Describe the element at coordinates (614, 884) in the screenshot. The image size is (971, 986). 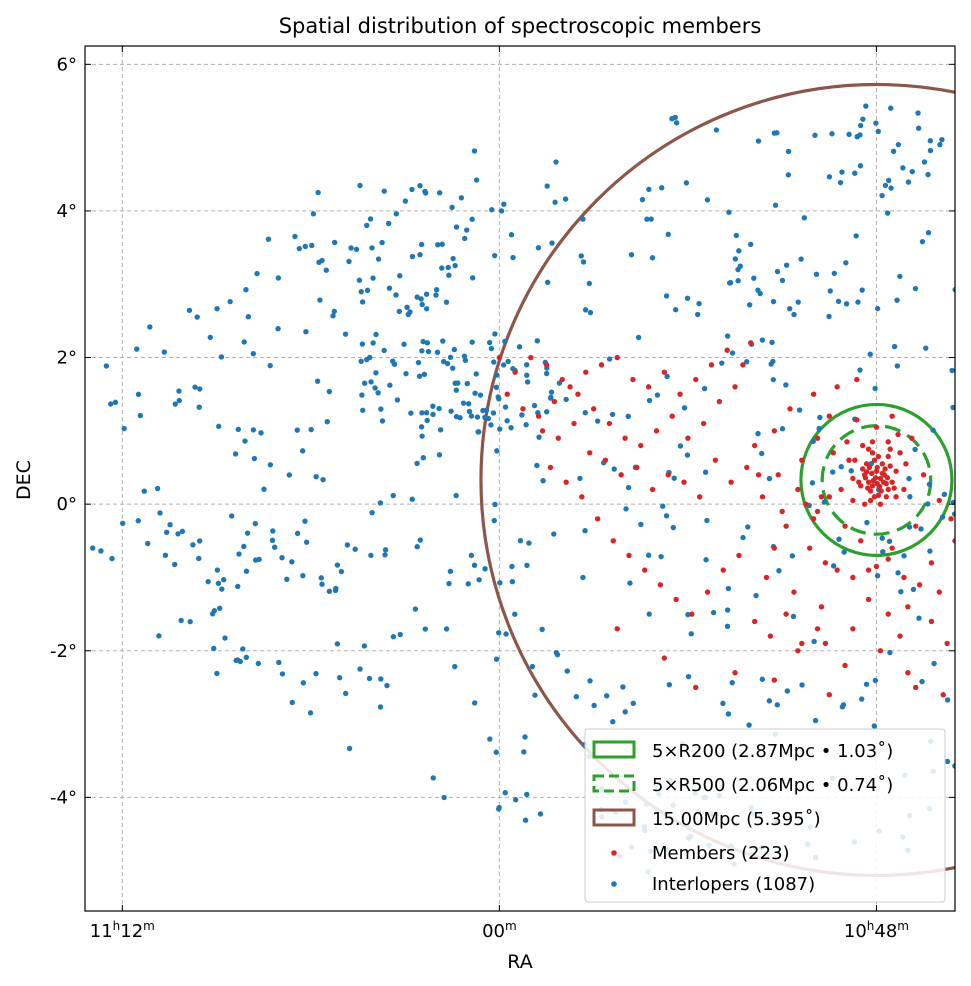
I see `legend-marker-interlopers` at that location.